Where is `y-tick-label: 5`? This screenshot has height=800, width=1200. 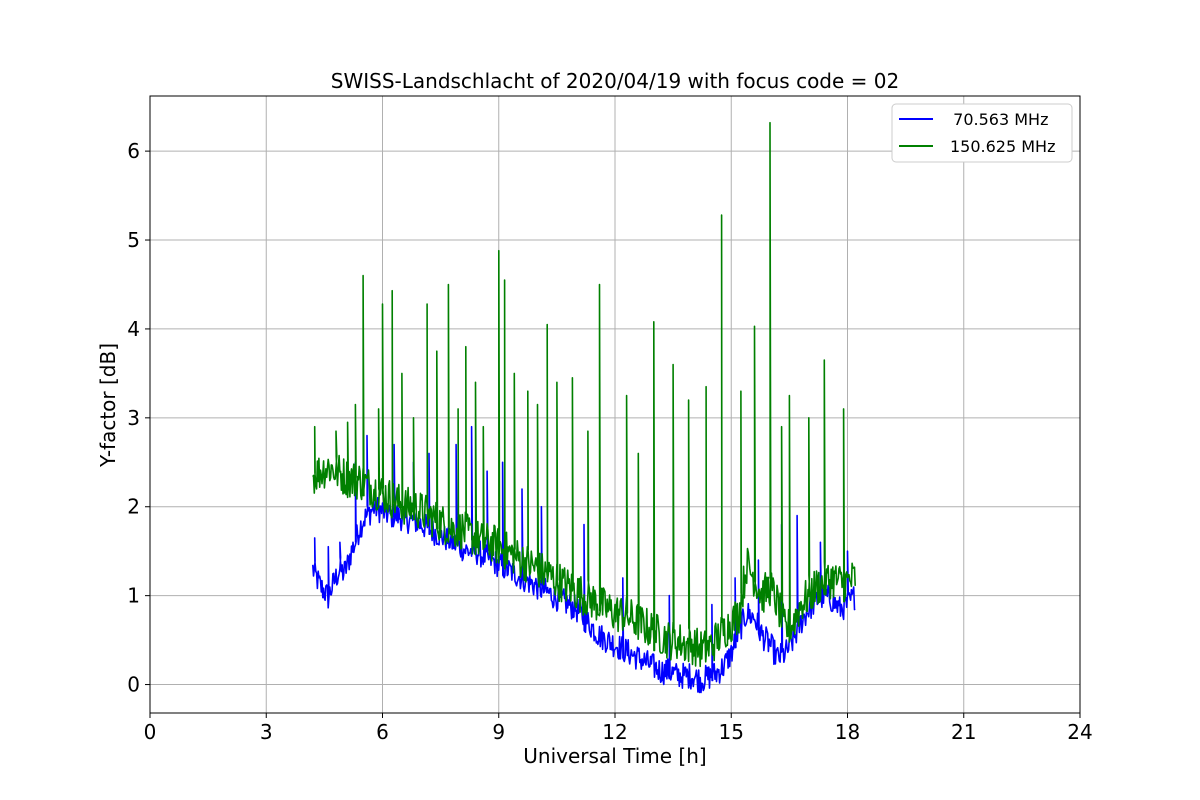
y-tick-label: 5 is located at coordinates (133, 240).